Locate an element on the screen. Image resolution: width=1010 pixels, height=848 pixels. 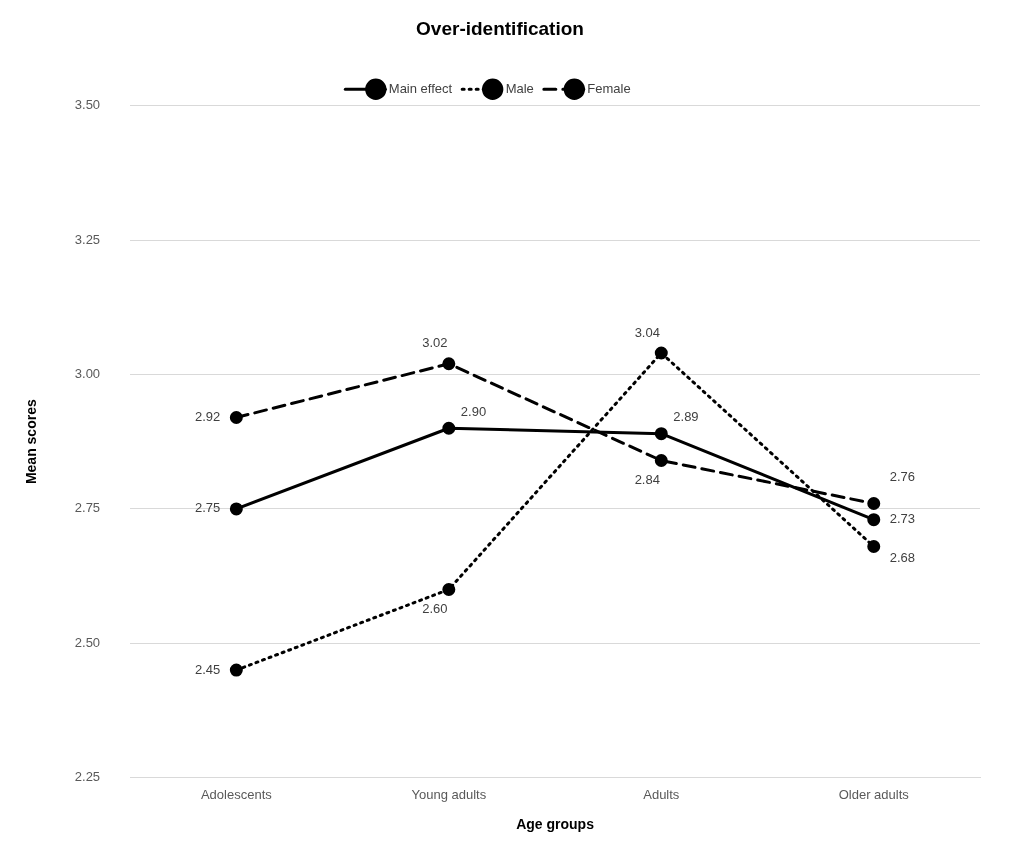
legend-label: Female is located at coordinates (609, 88).